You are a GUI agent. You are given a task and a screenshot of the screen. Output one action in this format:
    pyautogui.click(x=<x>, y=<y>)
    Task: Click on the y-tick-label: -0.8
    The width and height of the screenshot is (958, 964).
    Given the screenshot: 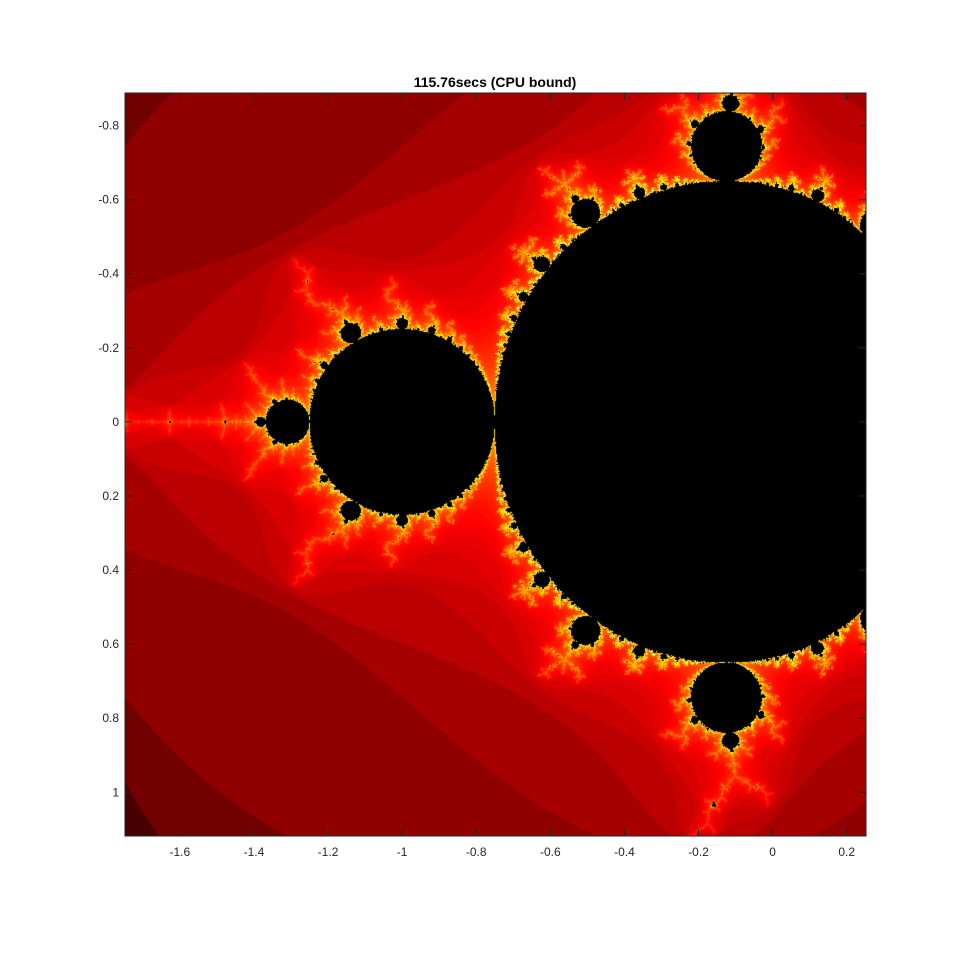 What is the action you would take?
    pyautogui.click(x=108, y=126)
    